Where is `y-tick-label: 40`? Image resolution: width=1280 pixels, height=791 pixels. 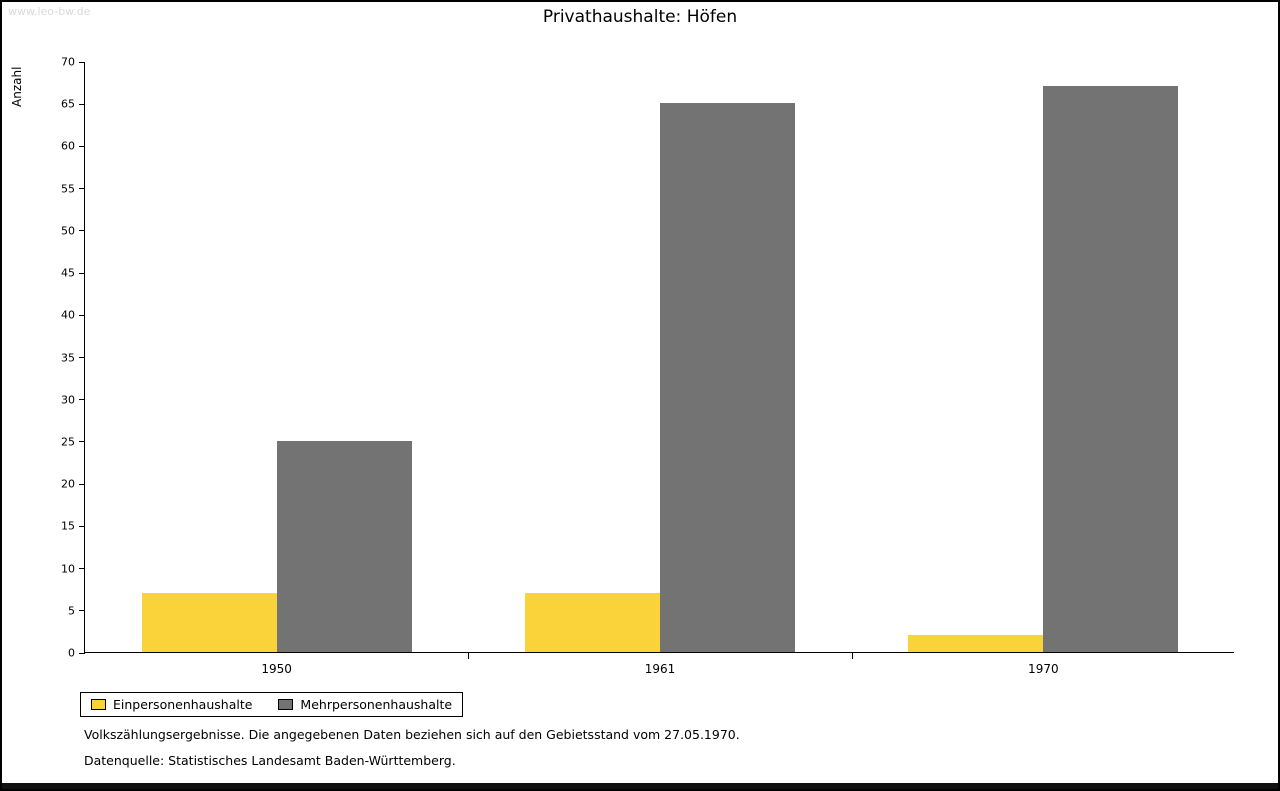 y-tick-label: 40 is located at coordinates (68, 315).